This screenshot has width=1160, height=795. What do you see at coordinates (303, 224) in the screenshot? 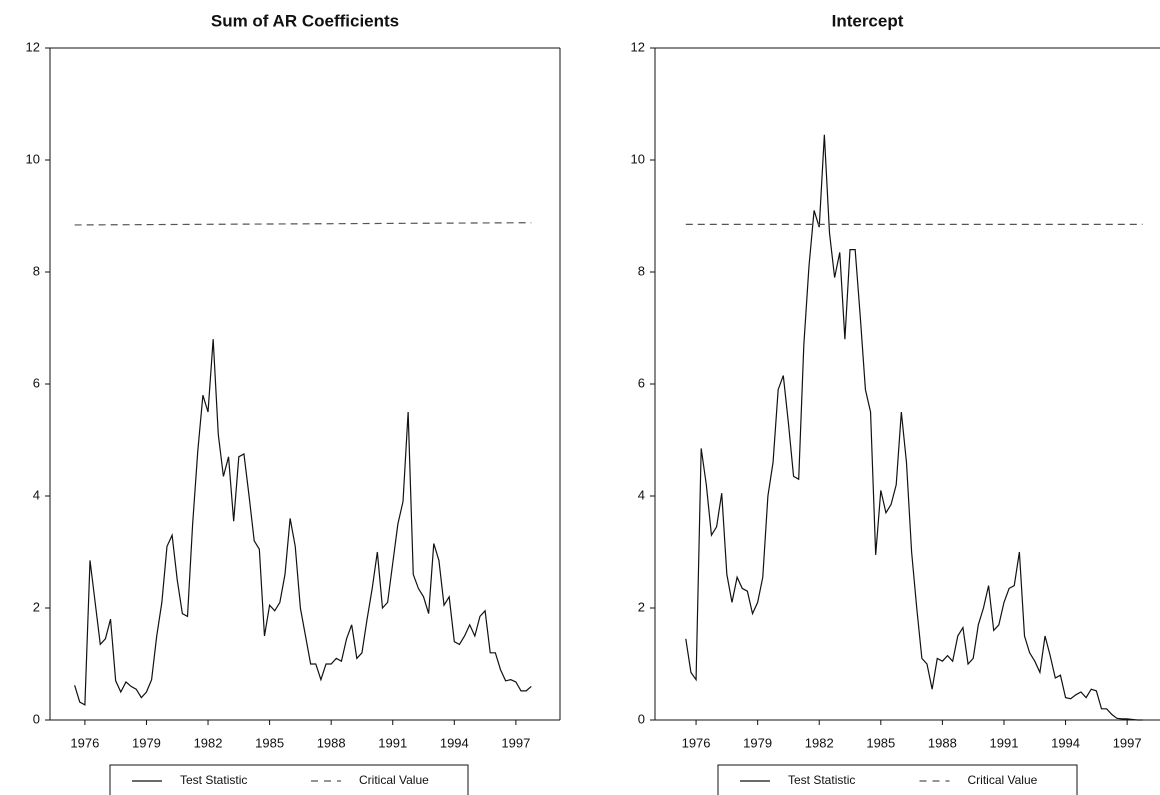
I see `series-line` at bounding box center [303, 224].